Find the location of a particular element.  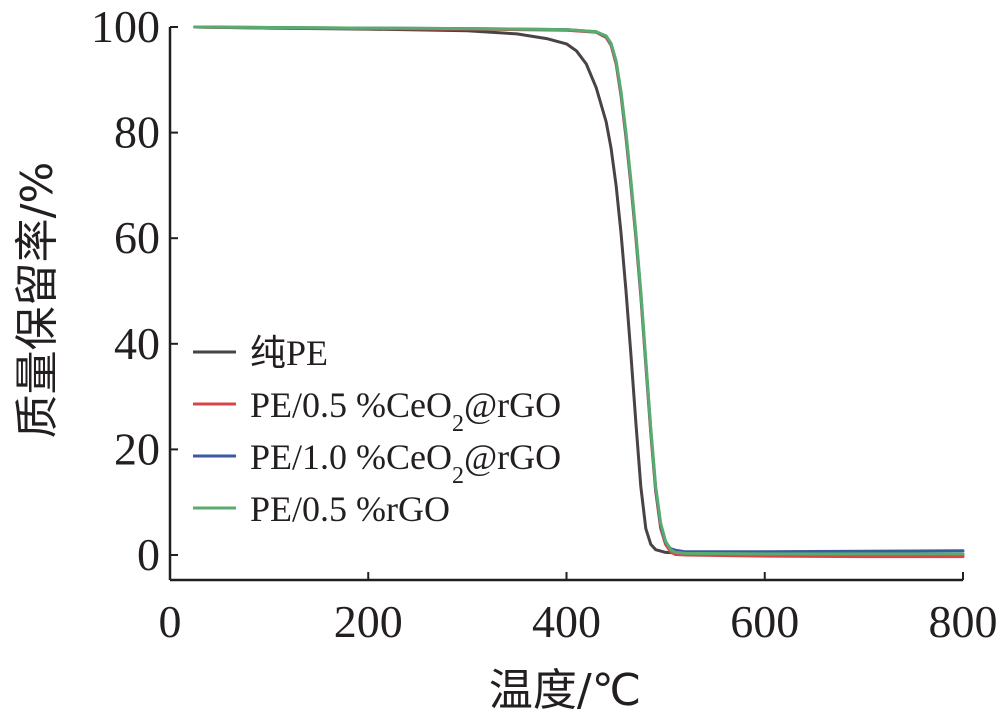

x-axis-ticks: 0 200 400 600 800 is located at coordinates (578, 609).